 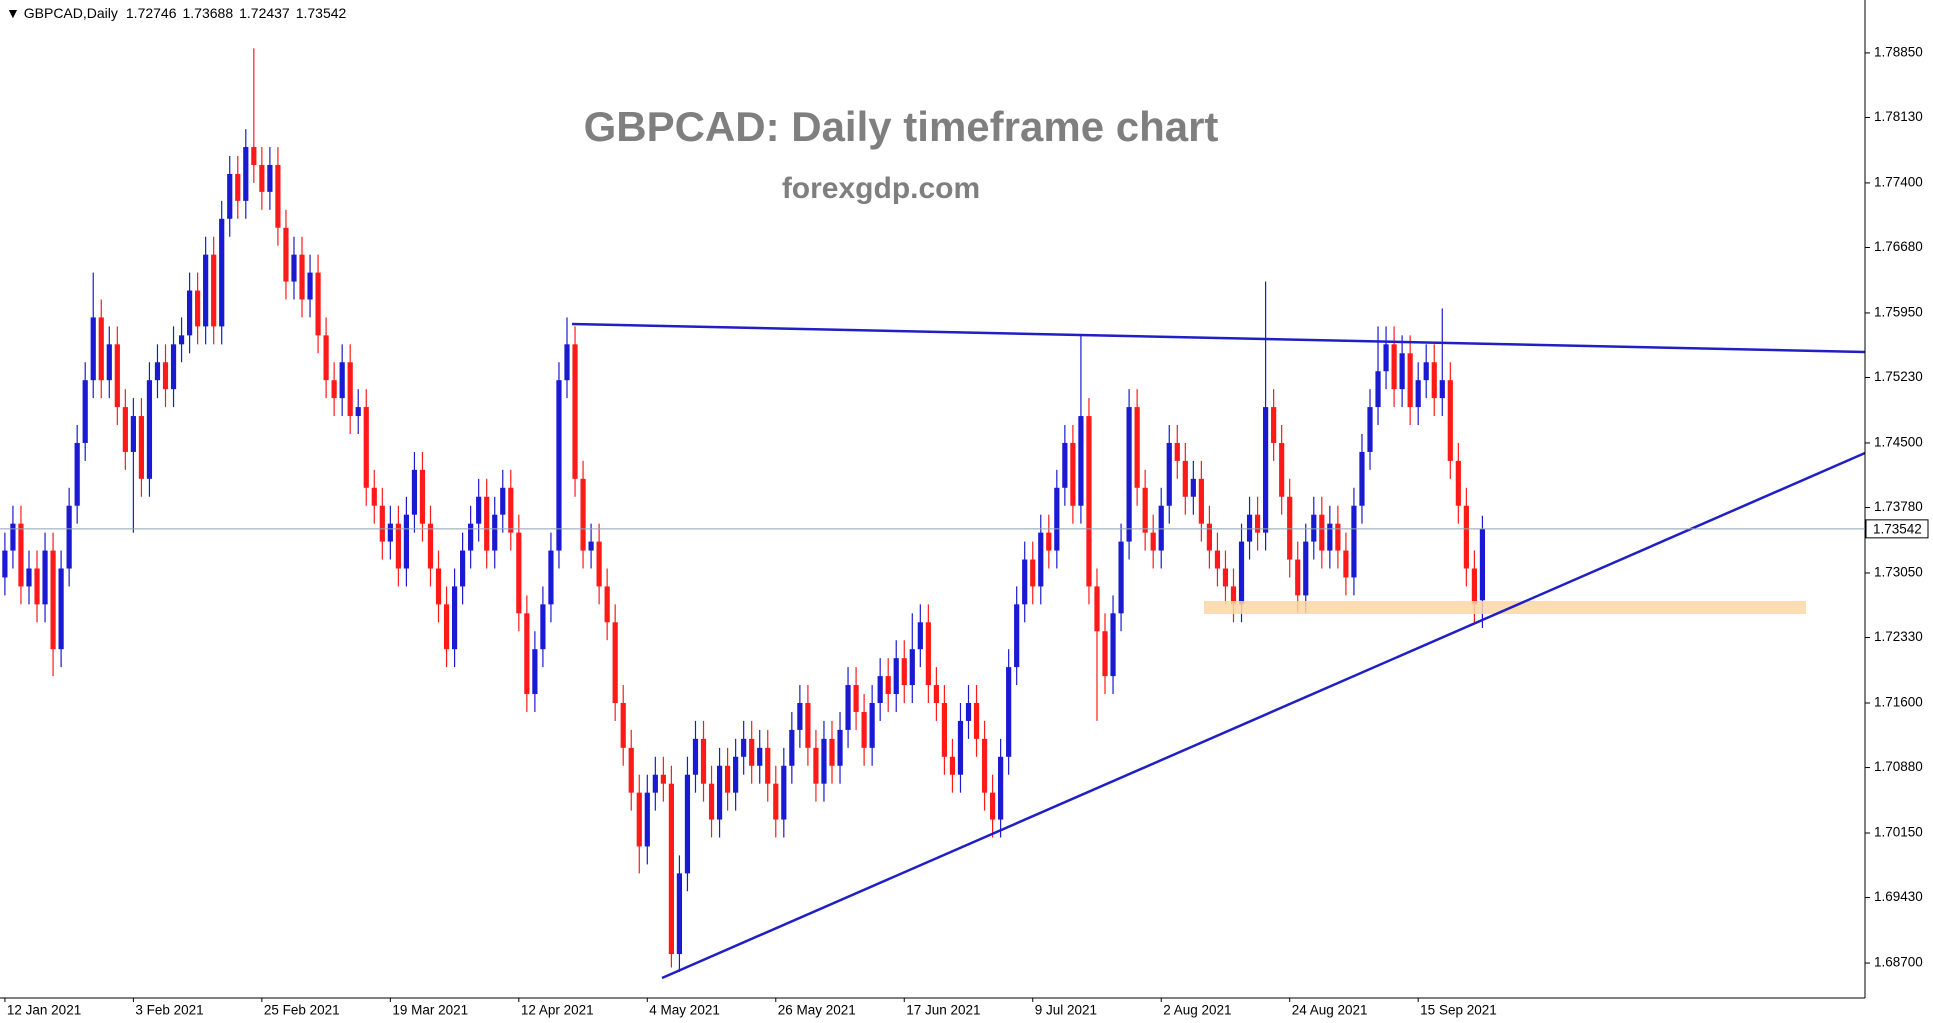 I want to click on y-tick-label: 1.68700, so click(x=1898, y=962).